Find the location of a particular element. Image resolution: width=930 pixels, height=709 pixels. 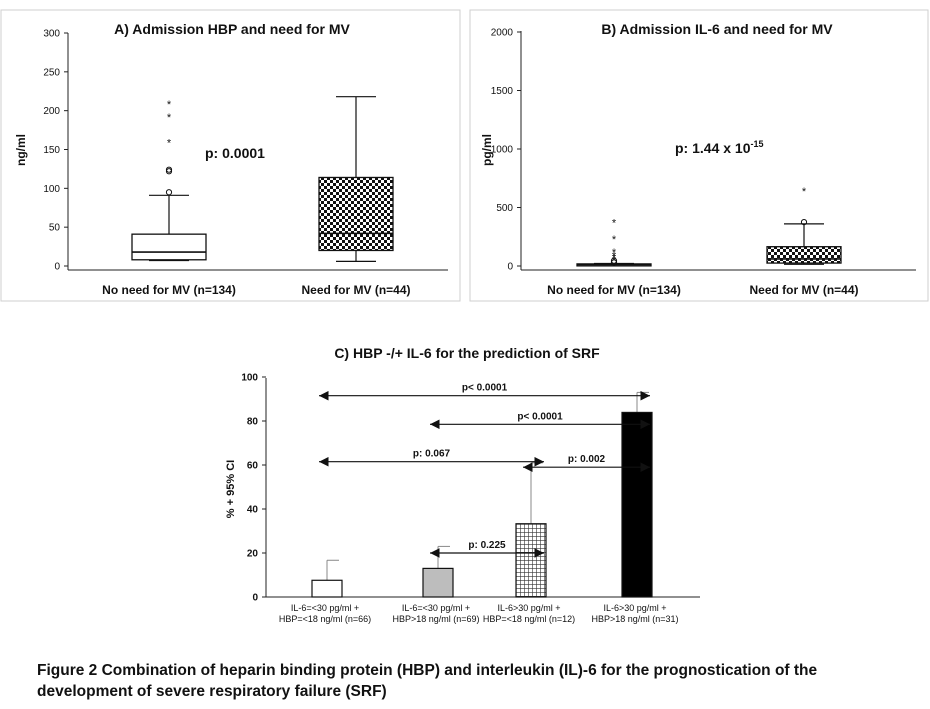

box-1: ****** is located at coordinates (614, 242).